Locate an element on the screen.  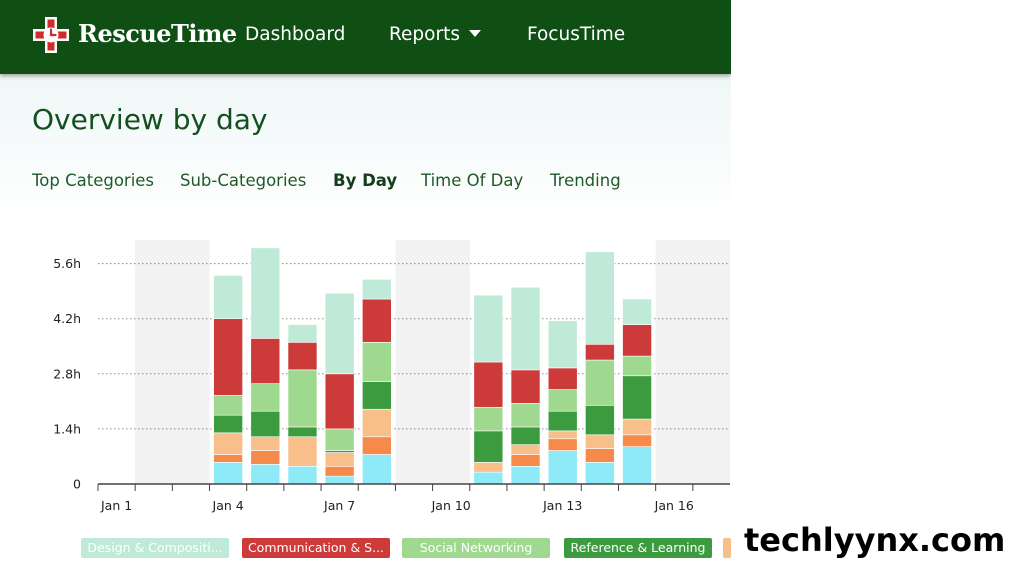
y-tick-label: 0 is located at coordinates (77, 484).